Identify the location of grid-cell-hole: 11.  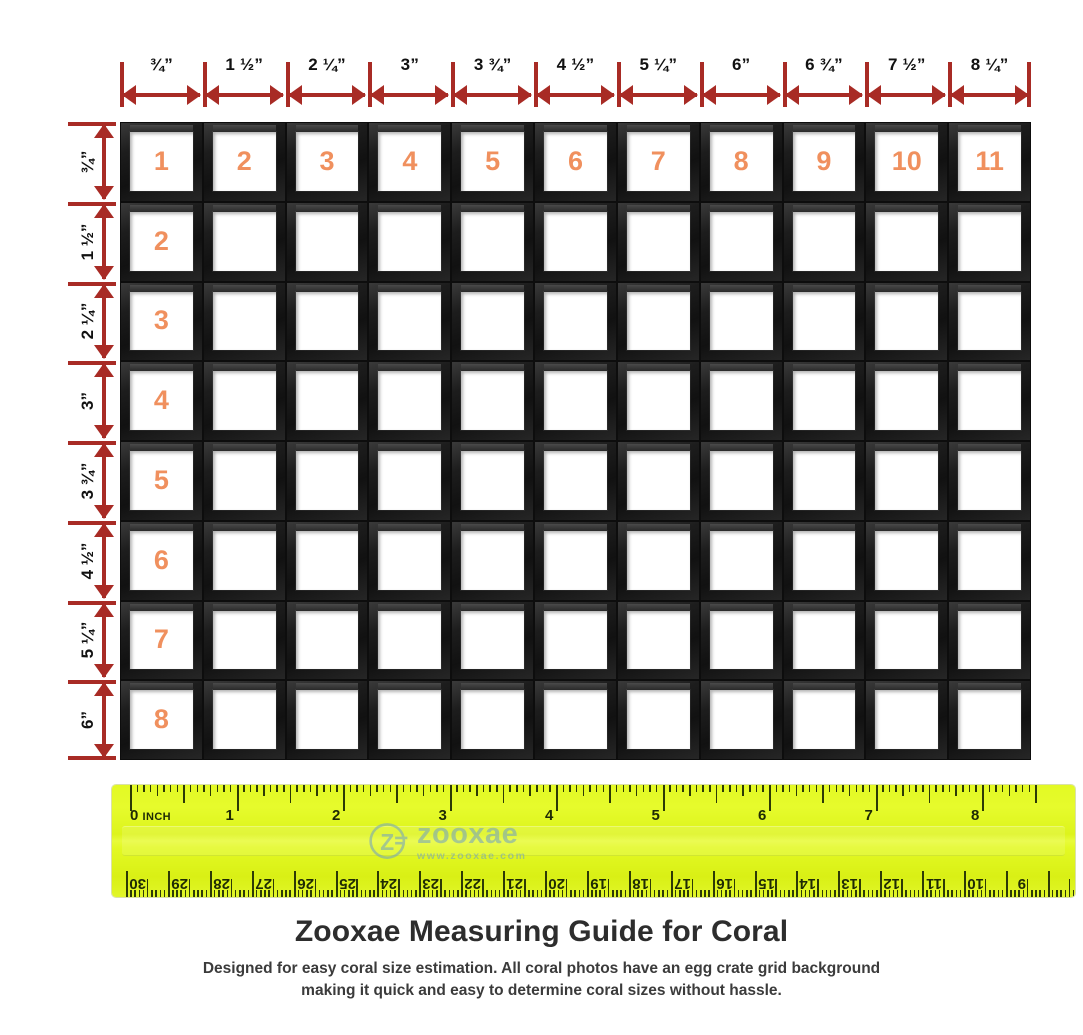
(989, 158).